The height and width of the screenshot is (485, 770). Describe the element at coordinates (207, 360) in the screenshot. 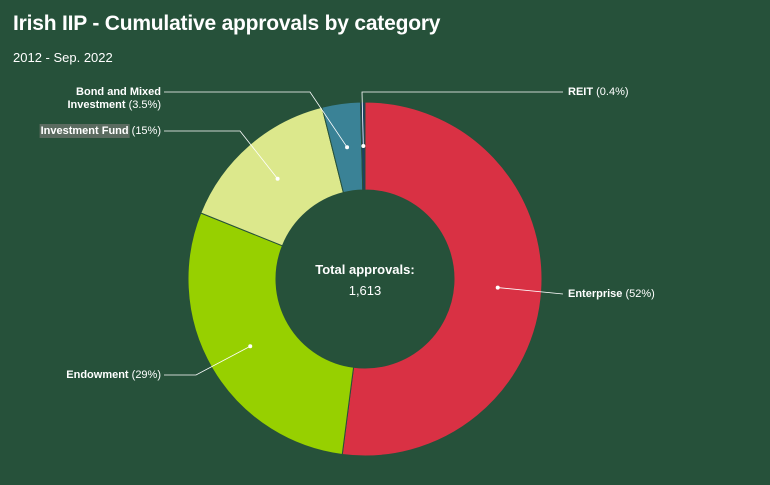

I see `leader-line-endowment` at that location.